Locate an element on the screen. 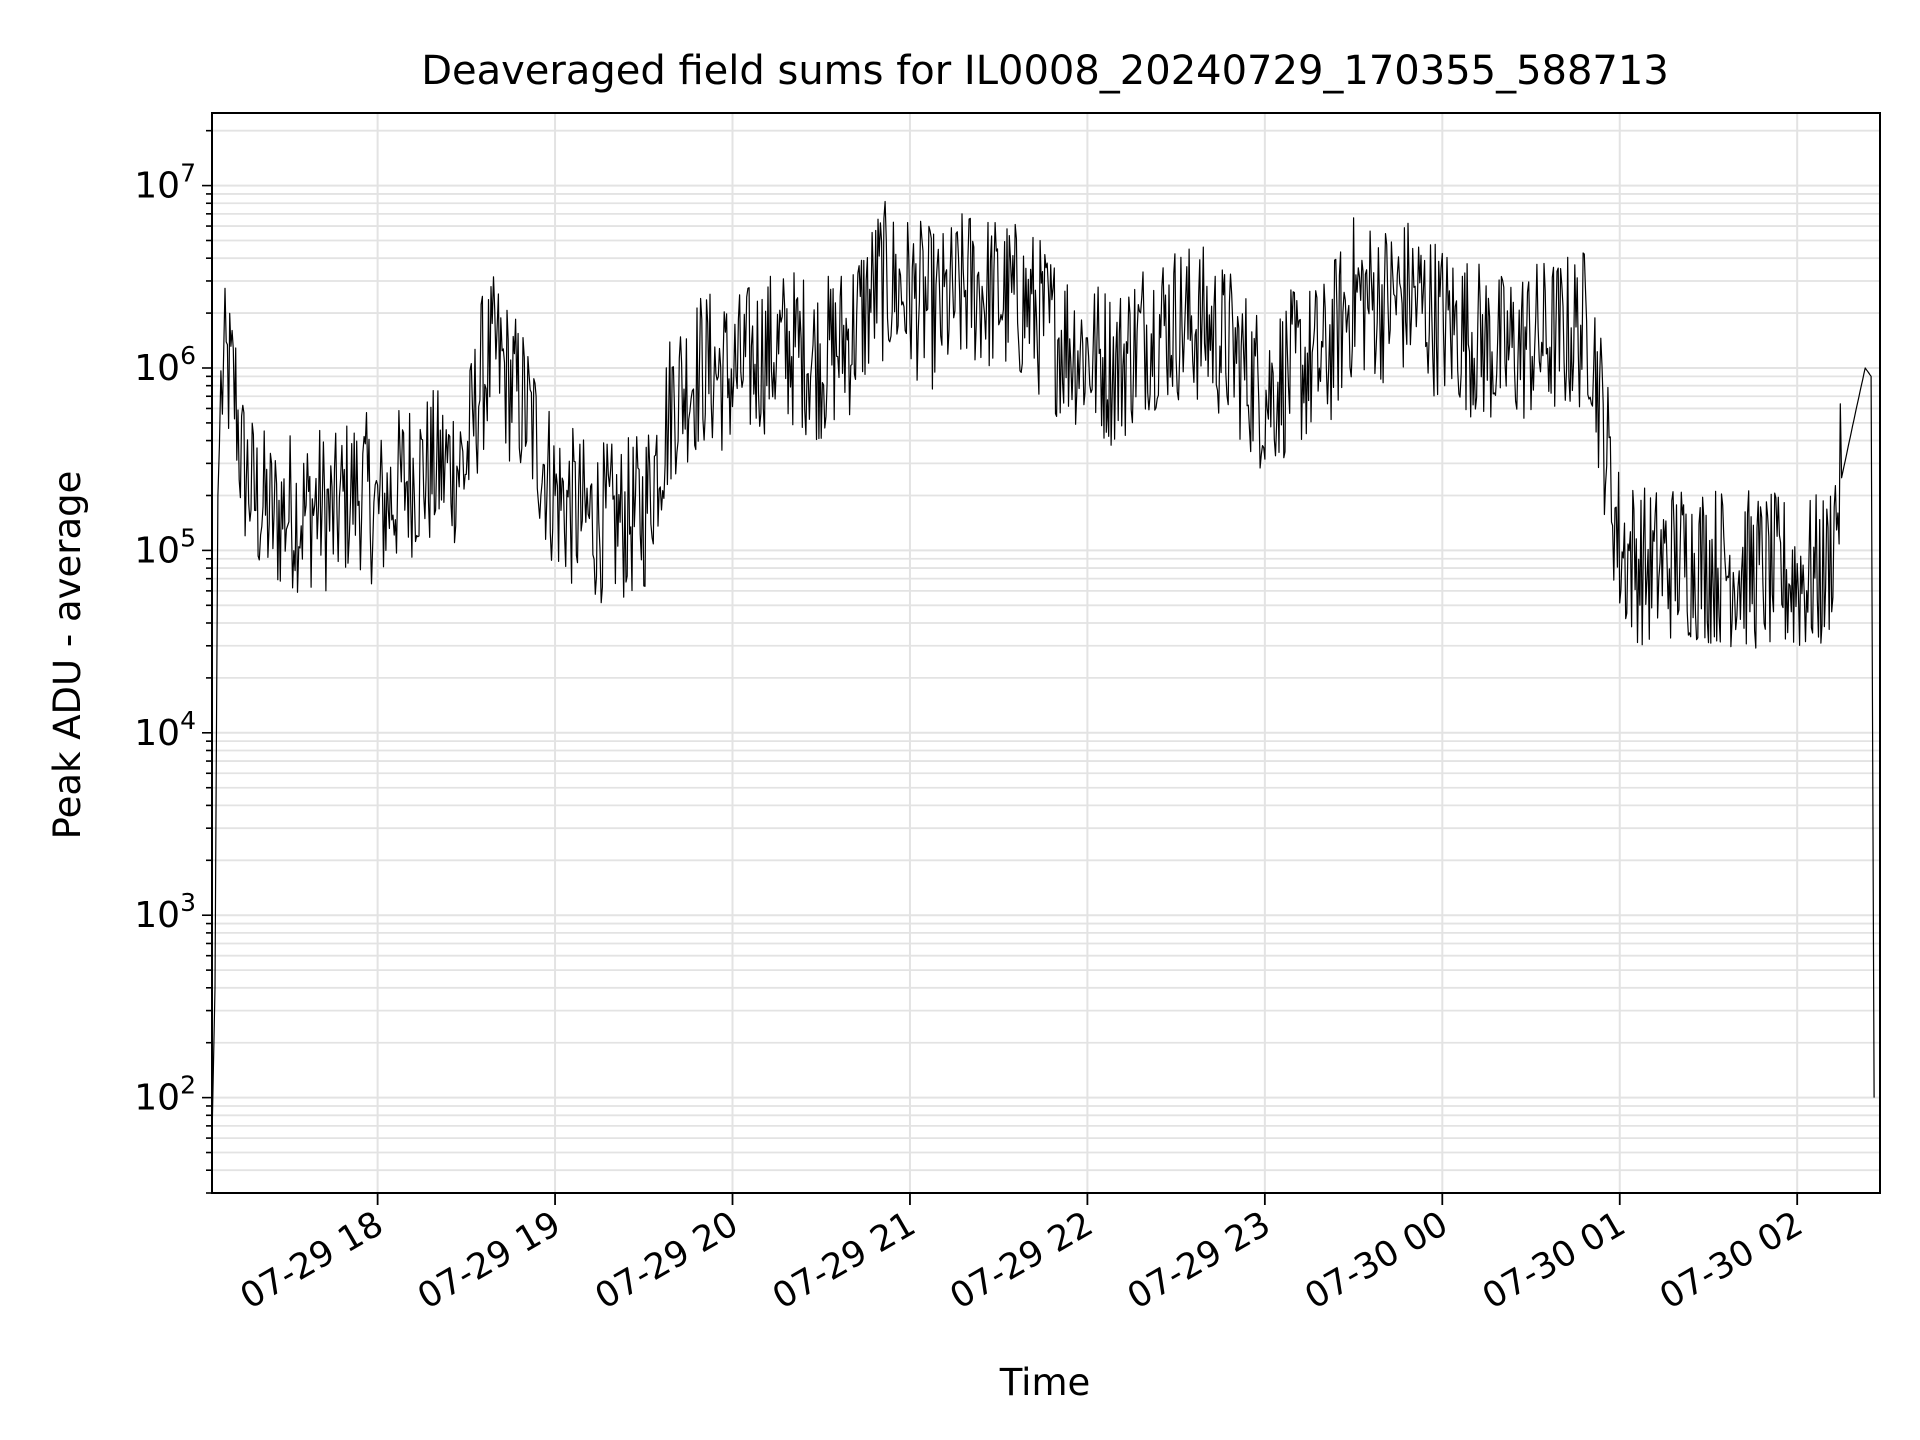 The width and height of the screenshot is (1920, 1440). y-axis-label: Peak ADU - average is located at coordinates (67, 655).